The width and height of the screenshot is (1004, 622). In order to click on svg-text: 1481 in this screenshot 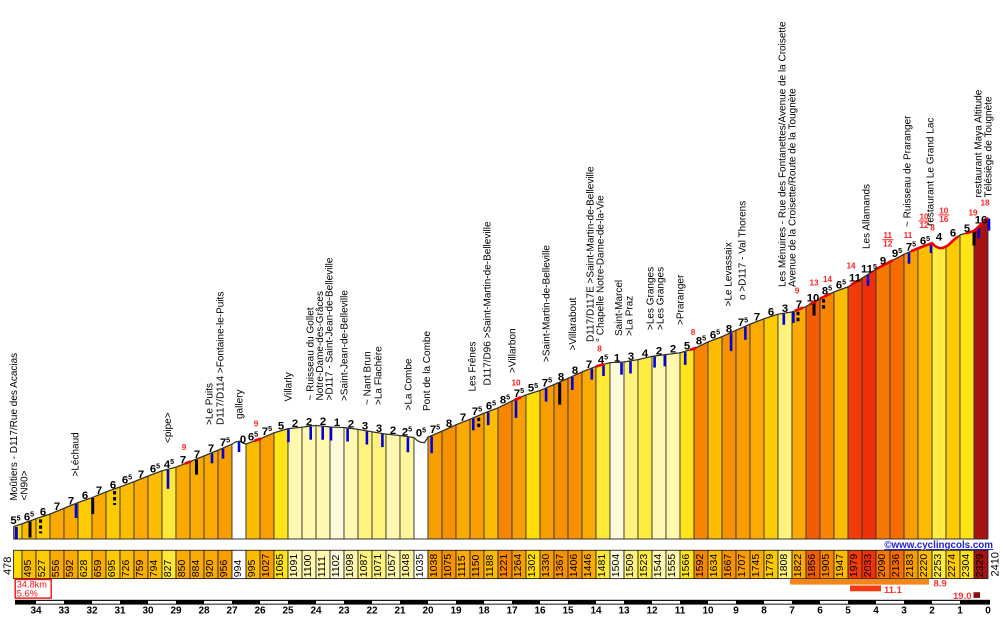, I will do `click(602, 566)`.